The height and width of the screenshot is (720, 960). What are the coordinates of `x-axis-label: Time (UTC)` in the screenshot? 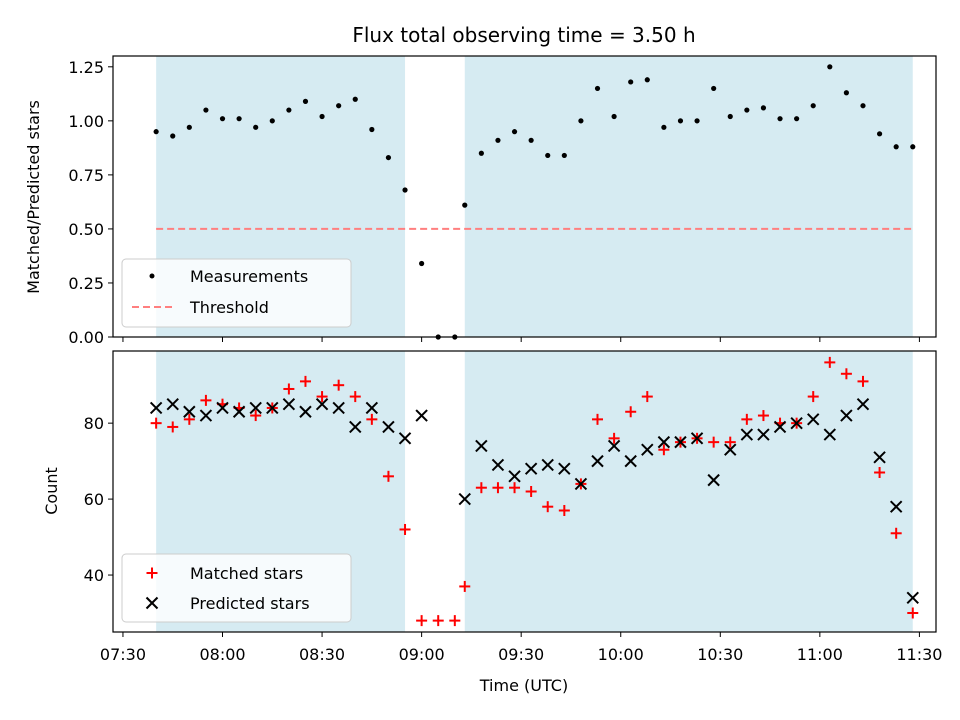 It's located at (523, 685).